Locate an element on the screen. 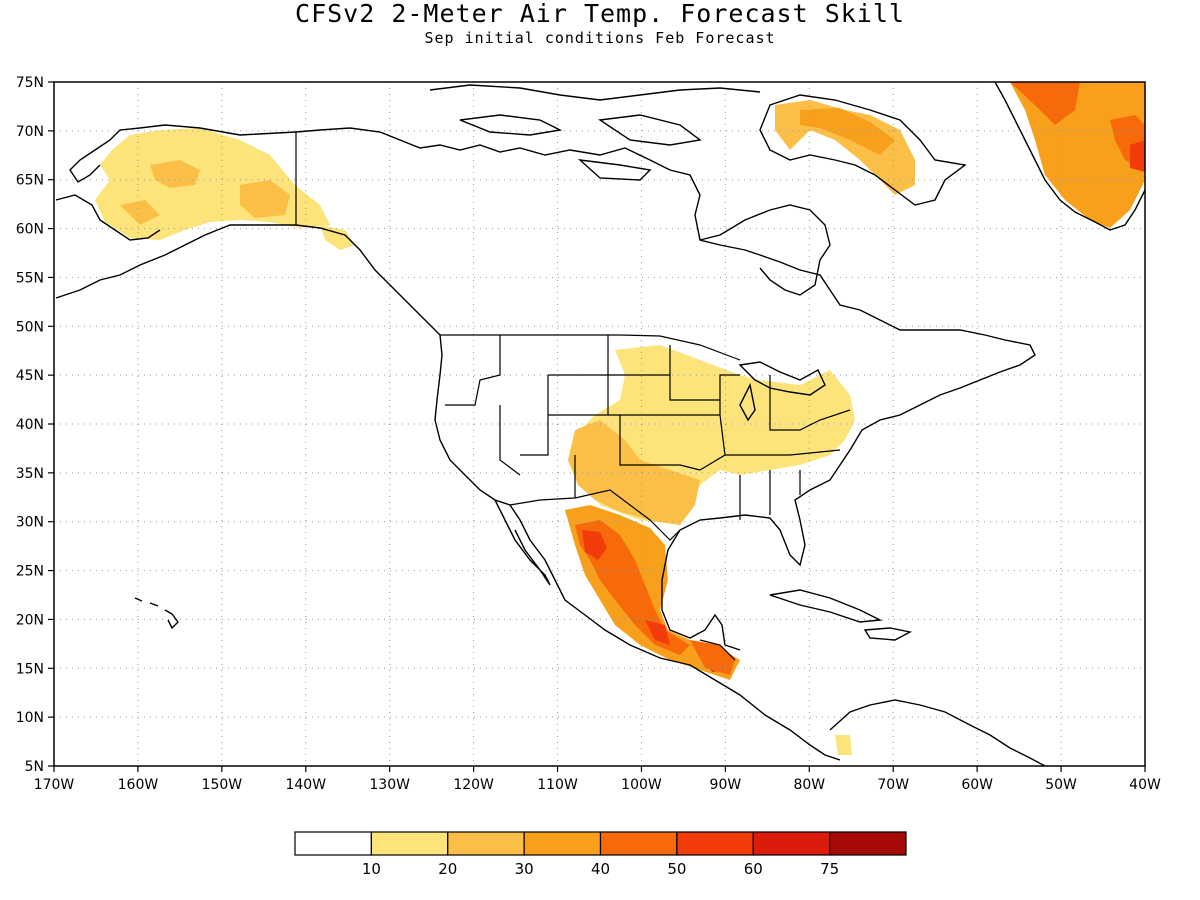 Image resolution: width=1200 pixels, height=900 pixels. lat-tick-label: 70N is located at coordinates (30, 132).